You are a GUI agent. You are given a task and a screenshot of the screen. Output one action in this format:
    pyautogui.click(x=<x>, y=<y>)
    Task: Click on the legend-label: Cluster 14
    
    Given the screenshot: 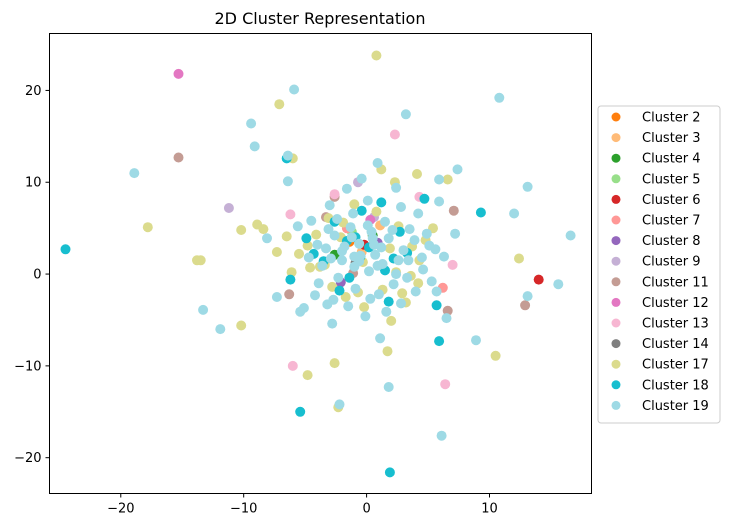 What is the action you would take?
    pyautogui.click(x=675, y=344)
    